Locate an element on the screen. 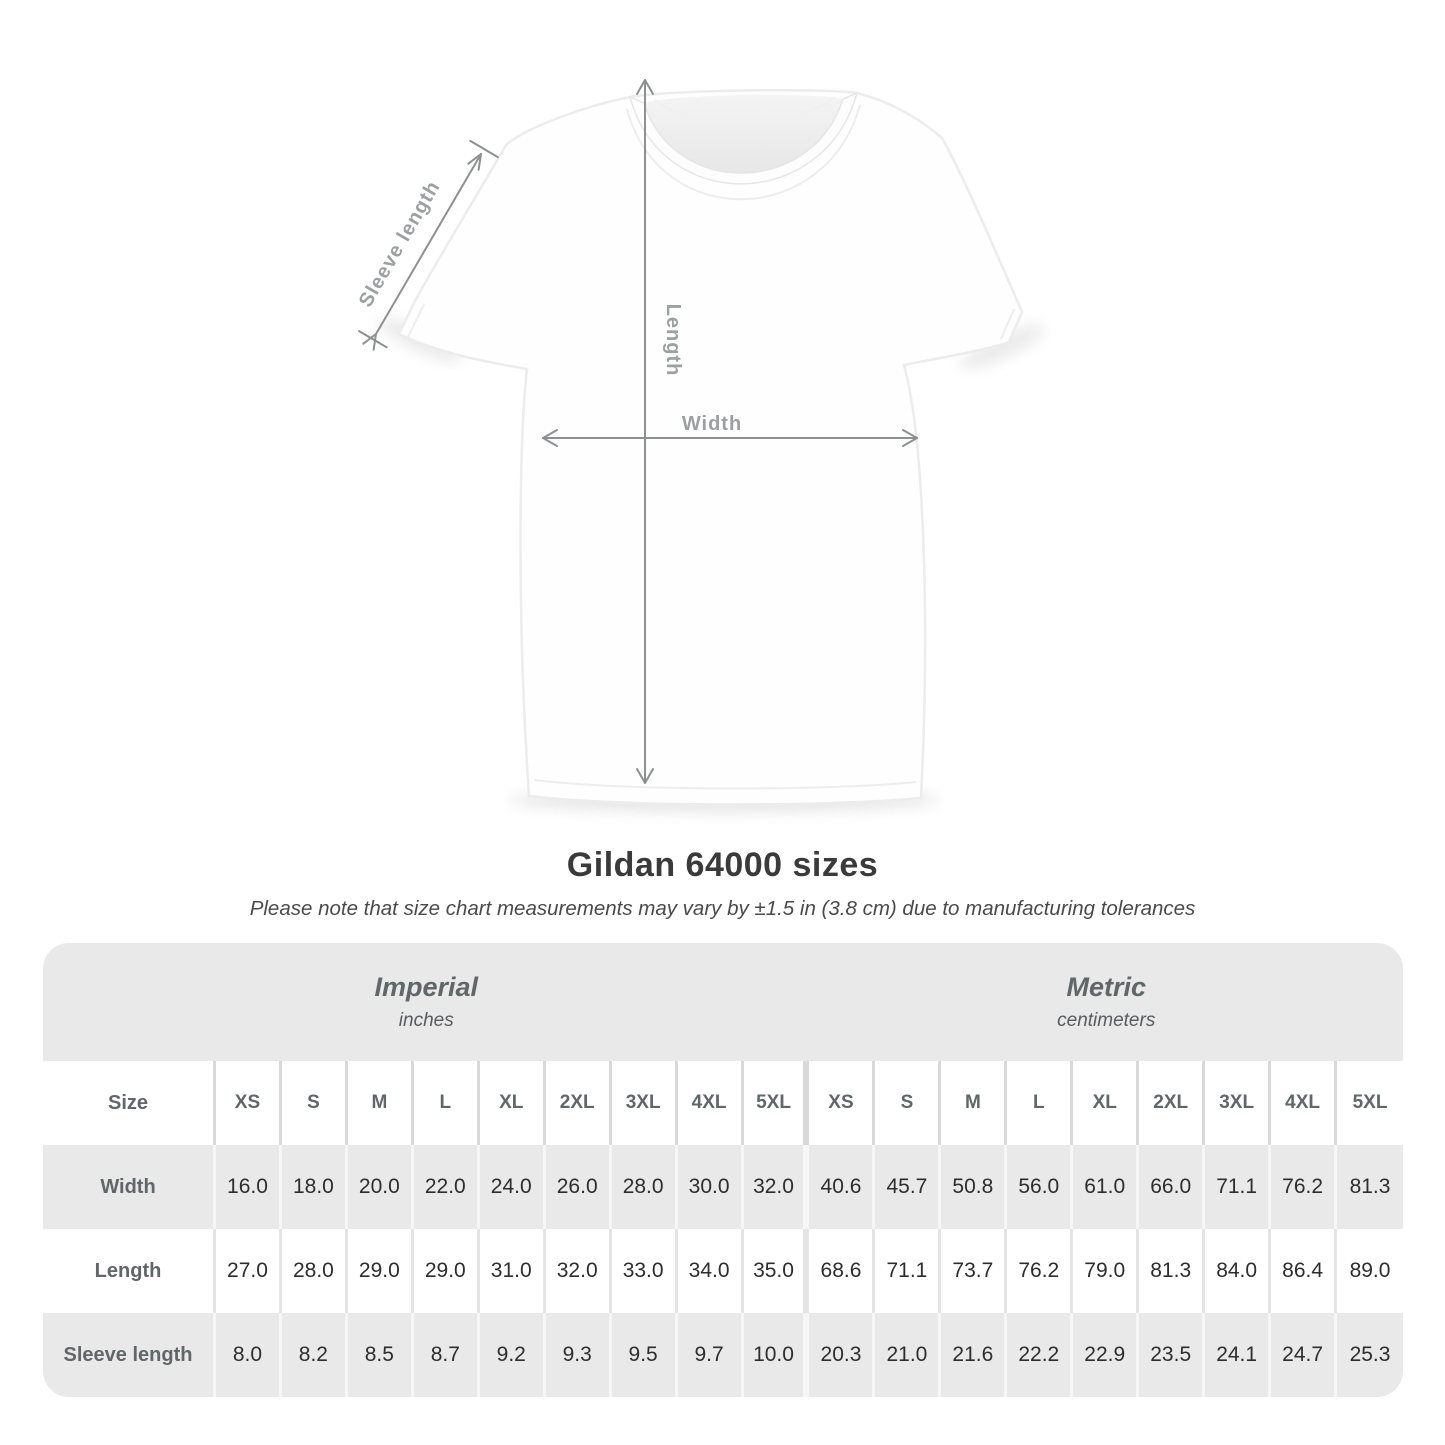 The image size is (1445, 1445). imperial-section-header: Imperial inches is located at coordinates (426, 1002).